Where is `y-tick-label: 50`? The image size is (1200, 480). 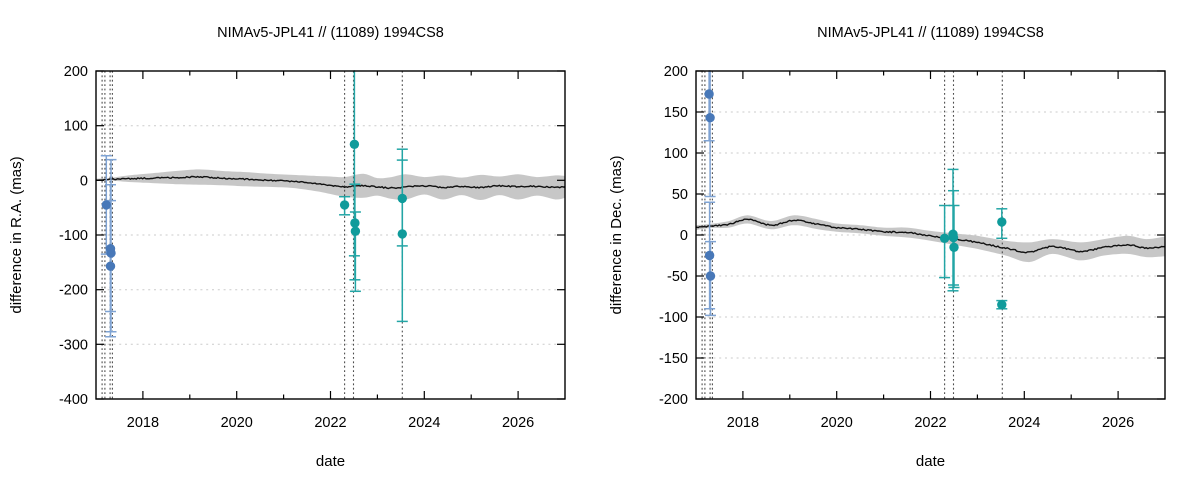 y-tick-label: 50 is located at coordinates (680, 195).